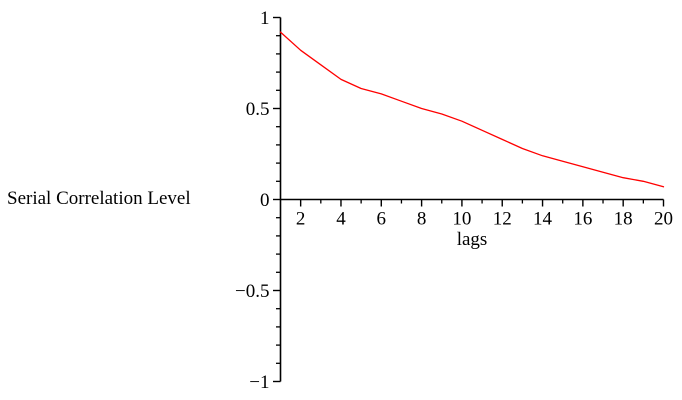 Image resolution: width=682 pixels, height=400 pixels. Describe the element at coordinates (252, 291) in the screenshot. I see `y-tick-label: −0.5` at that location.